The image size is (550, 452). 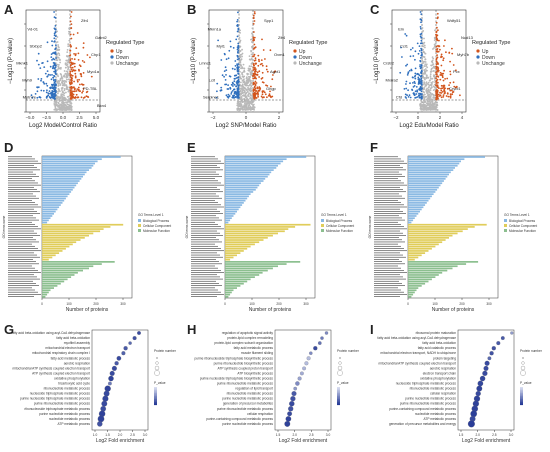 What do you see at coordinates (112, 51) in the screenshot?
I see `legend-swatch` at bounding box center [112, 51].